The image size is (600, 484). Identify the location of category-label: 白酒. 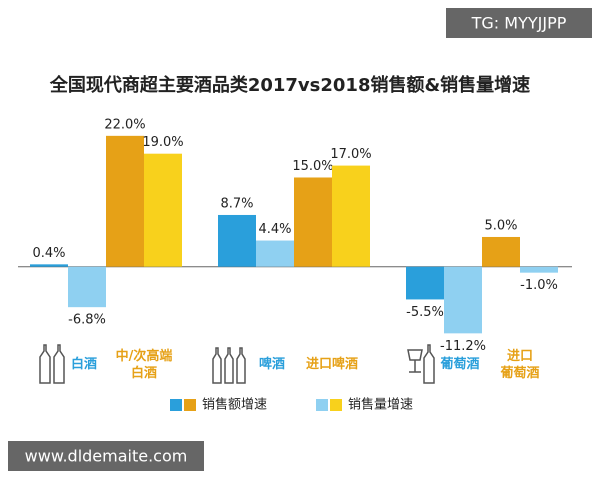
(83, 364).